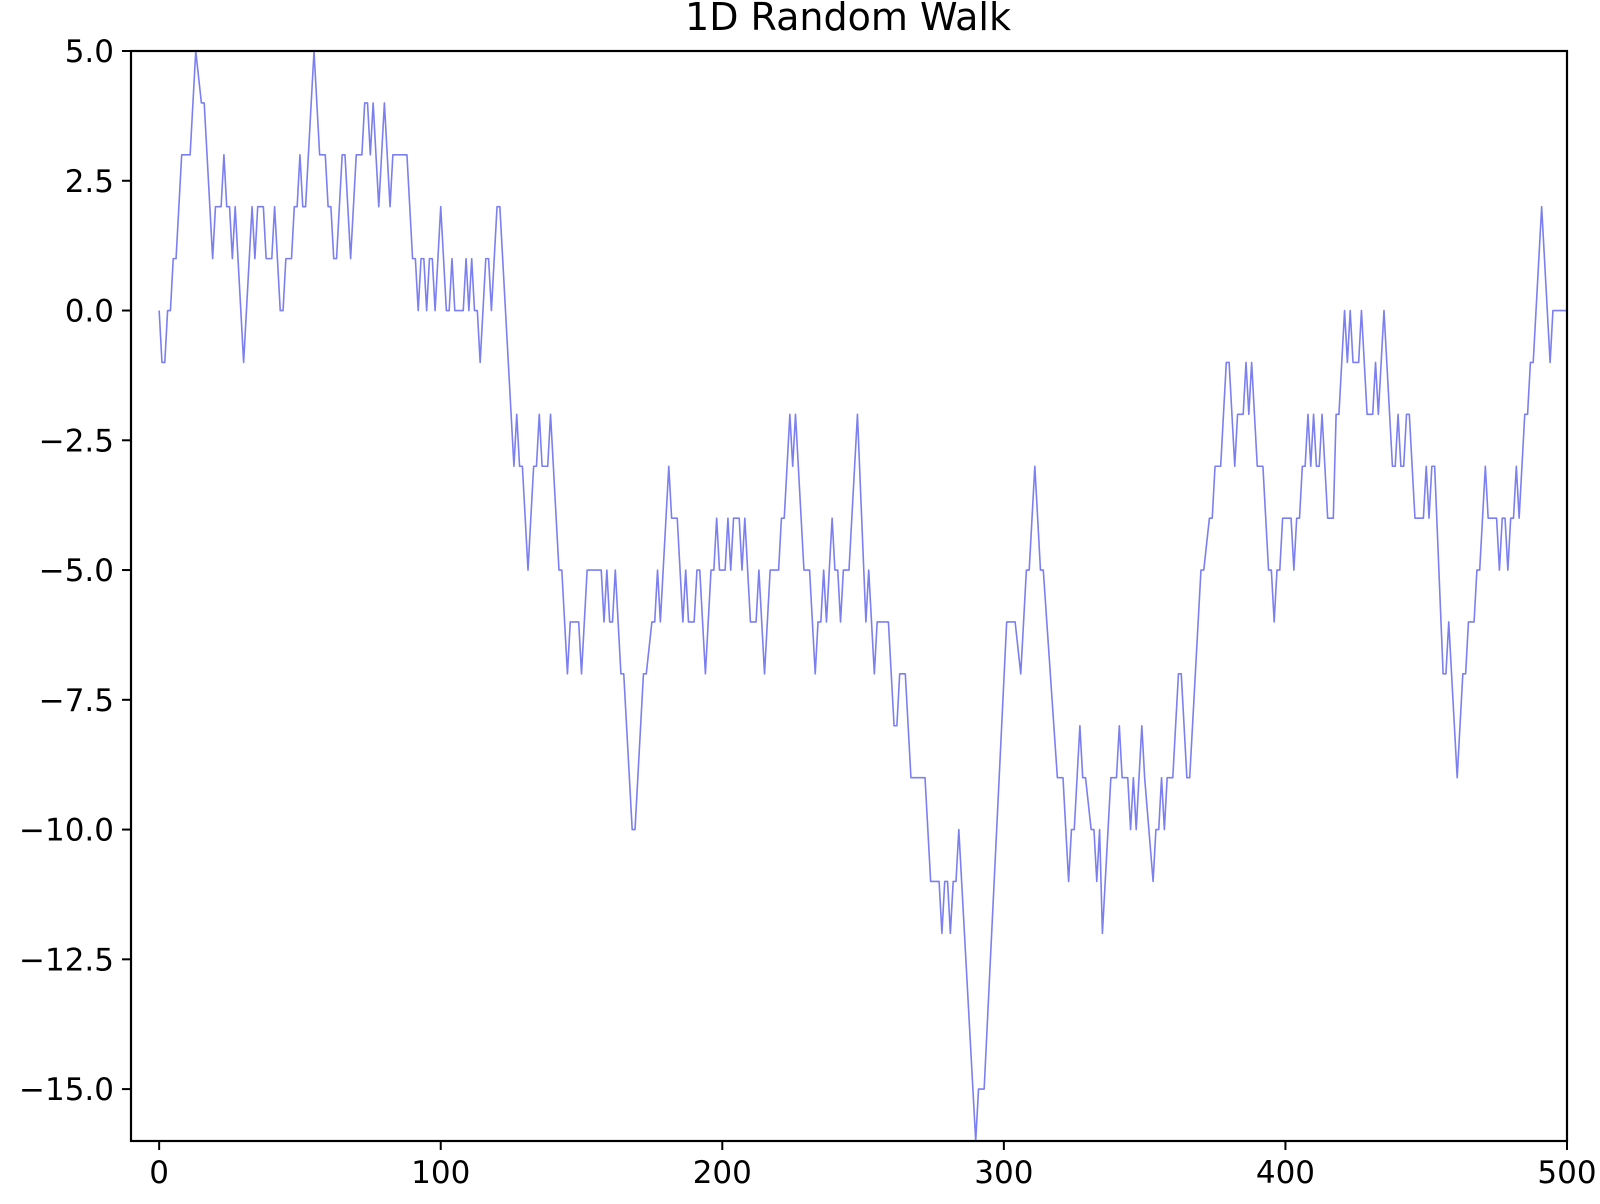  Describe the element at coordinates (66, 831) in the screenshot. I see `y-tick-label: −10.0` at that location.